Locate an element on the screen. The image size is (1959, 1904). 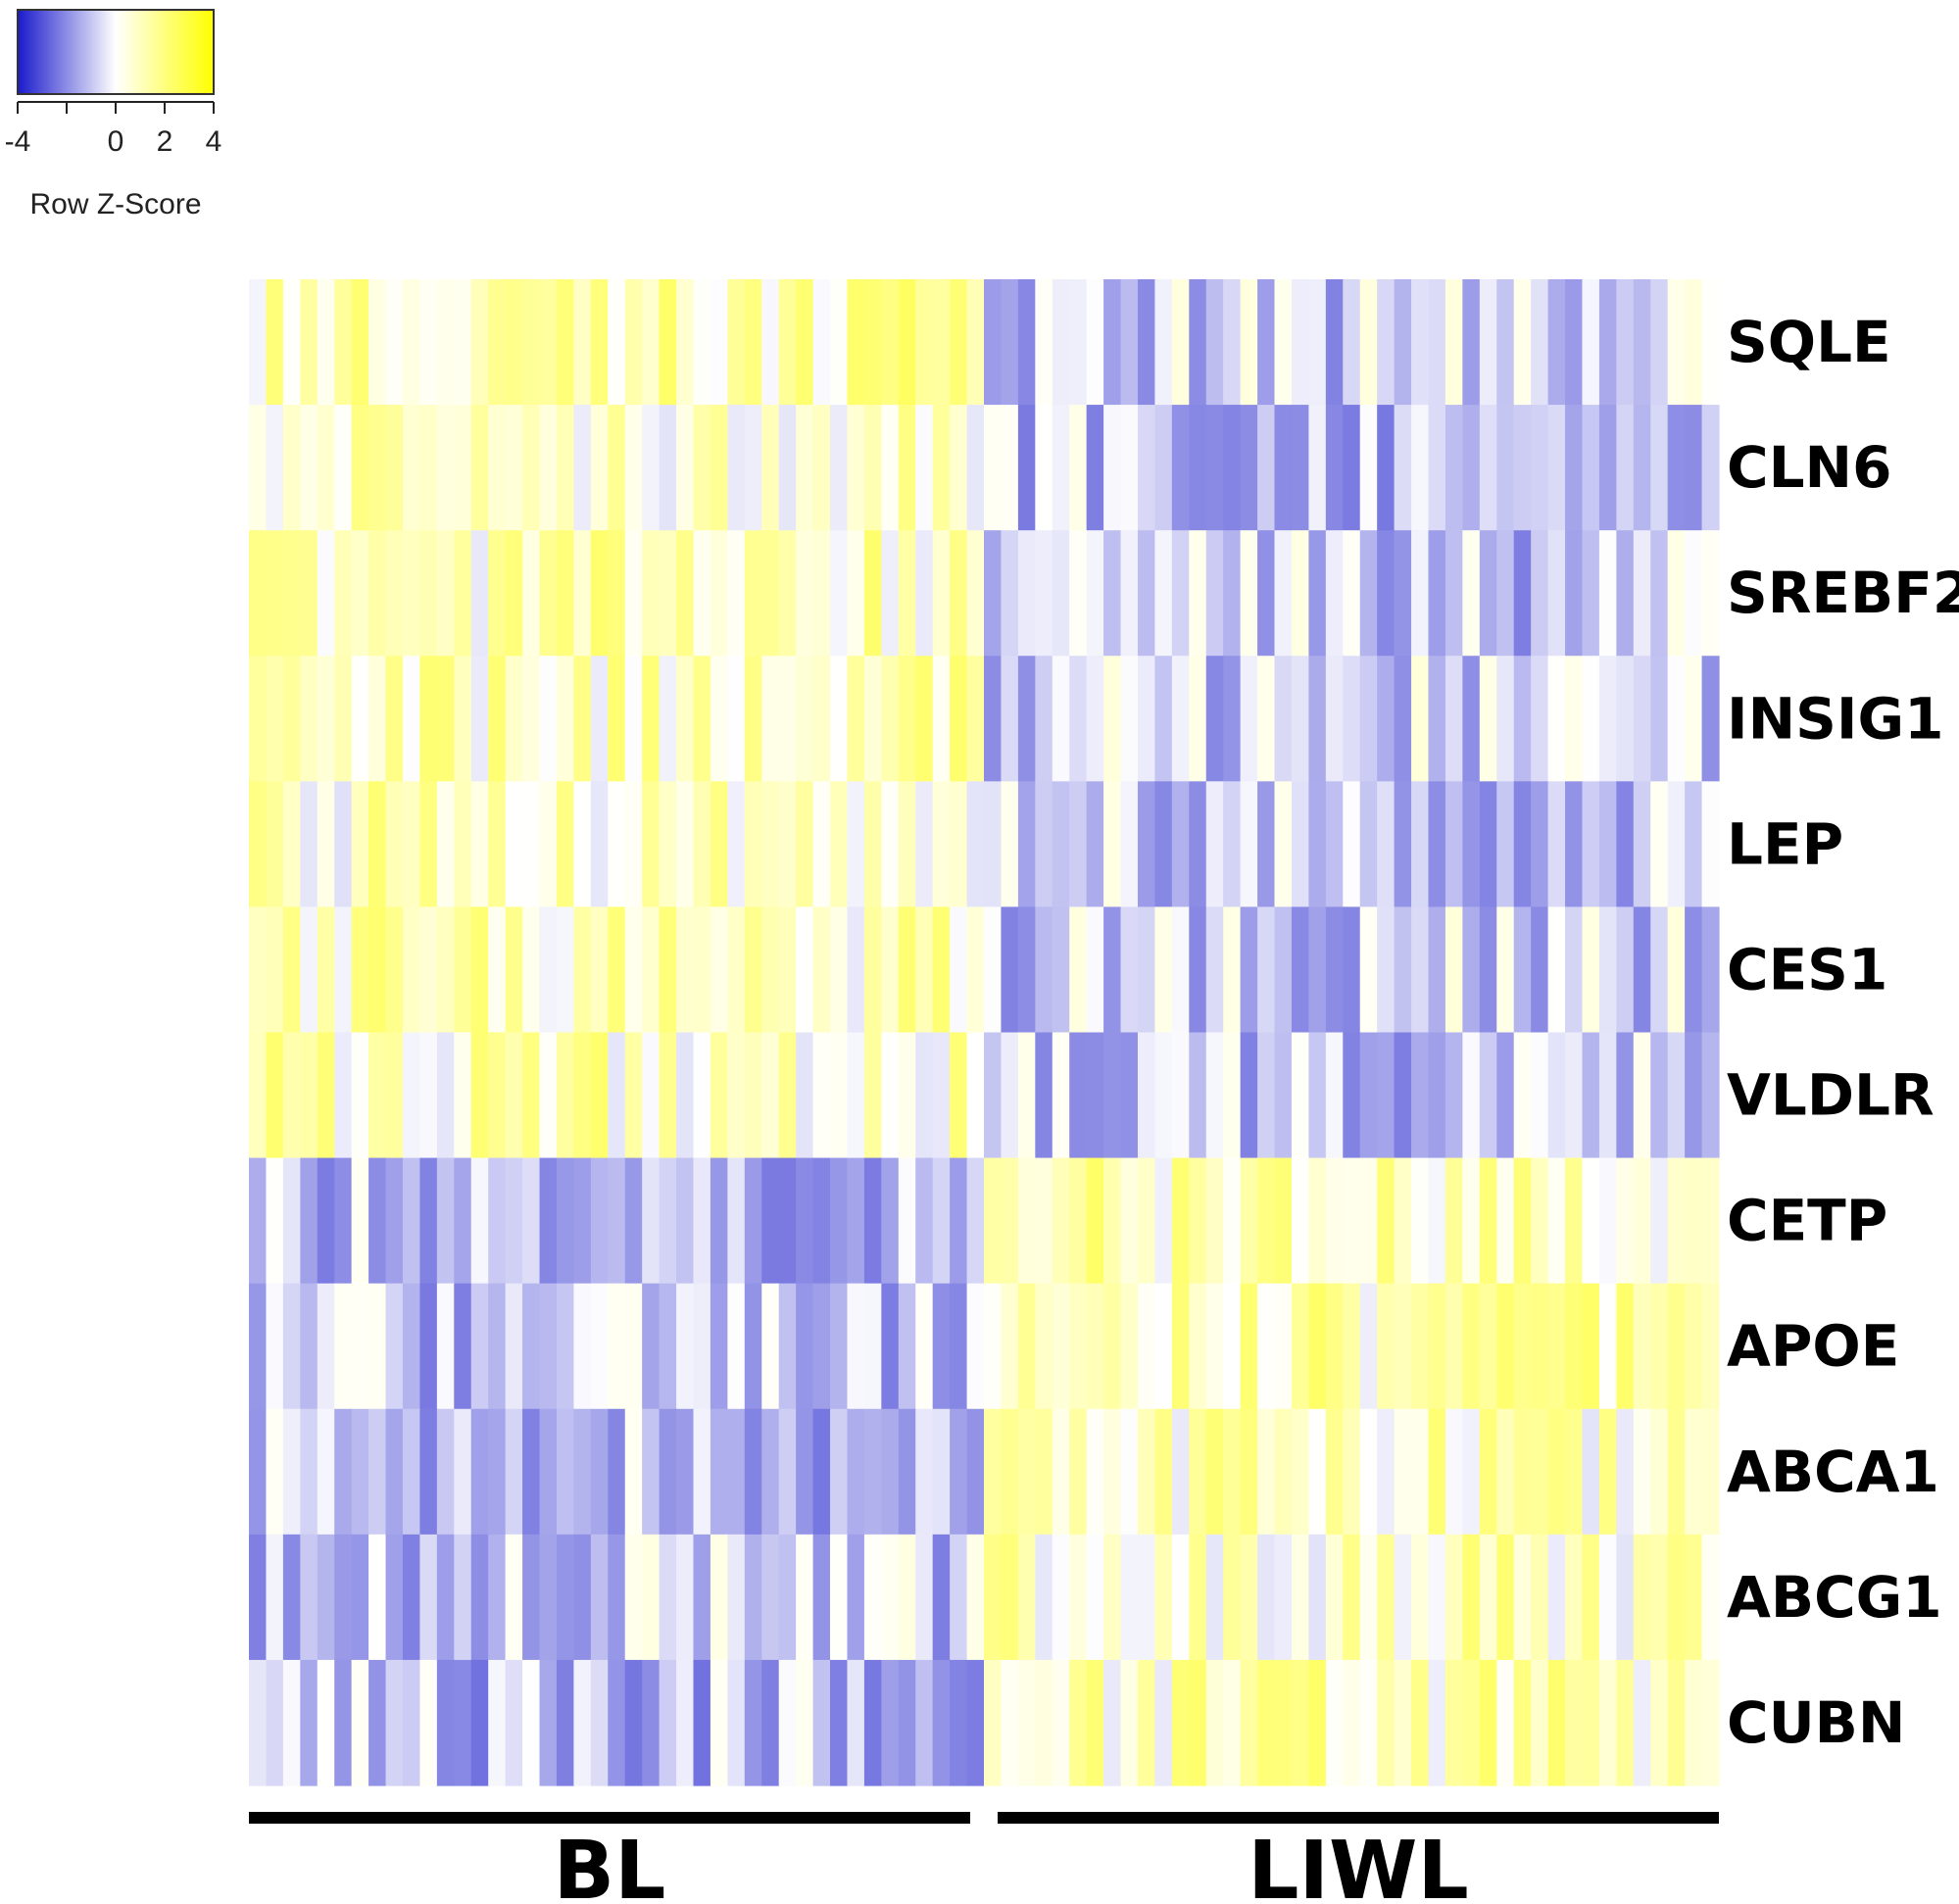
group-annotations: BL LIWL is located at coordinates (984, 1858).